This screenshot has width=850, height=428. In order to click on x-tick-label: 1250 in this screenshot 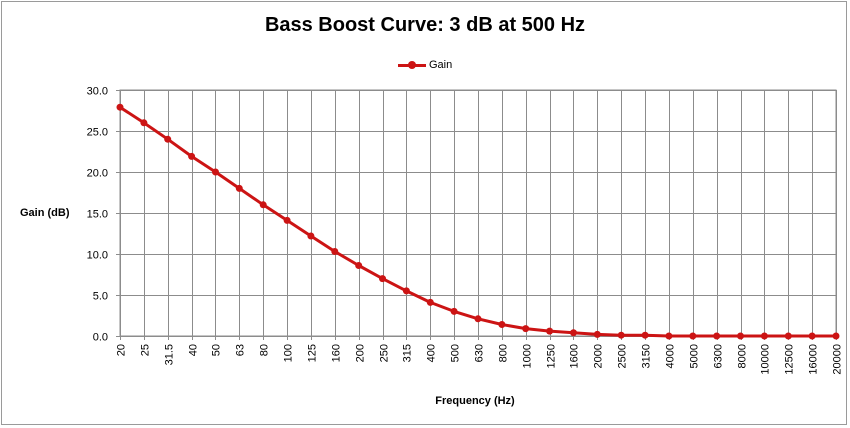, I will do `click(552, 356)`.